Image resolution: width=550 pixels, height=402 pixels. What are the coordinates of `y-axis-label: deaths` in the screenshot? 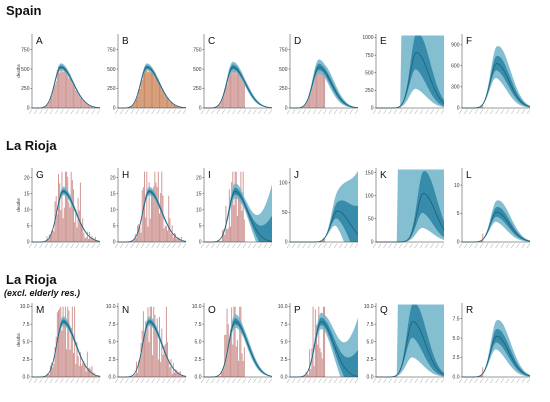 It's located at (18, 204).